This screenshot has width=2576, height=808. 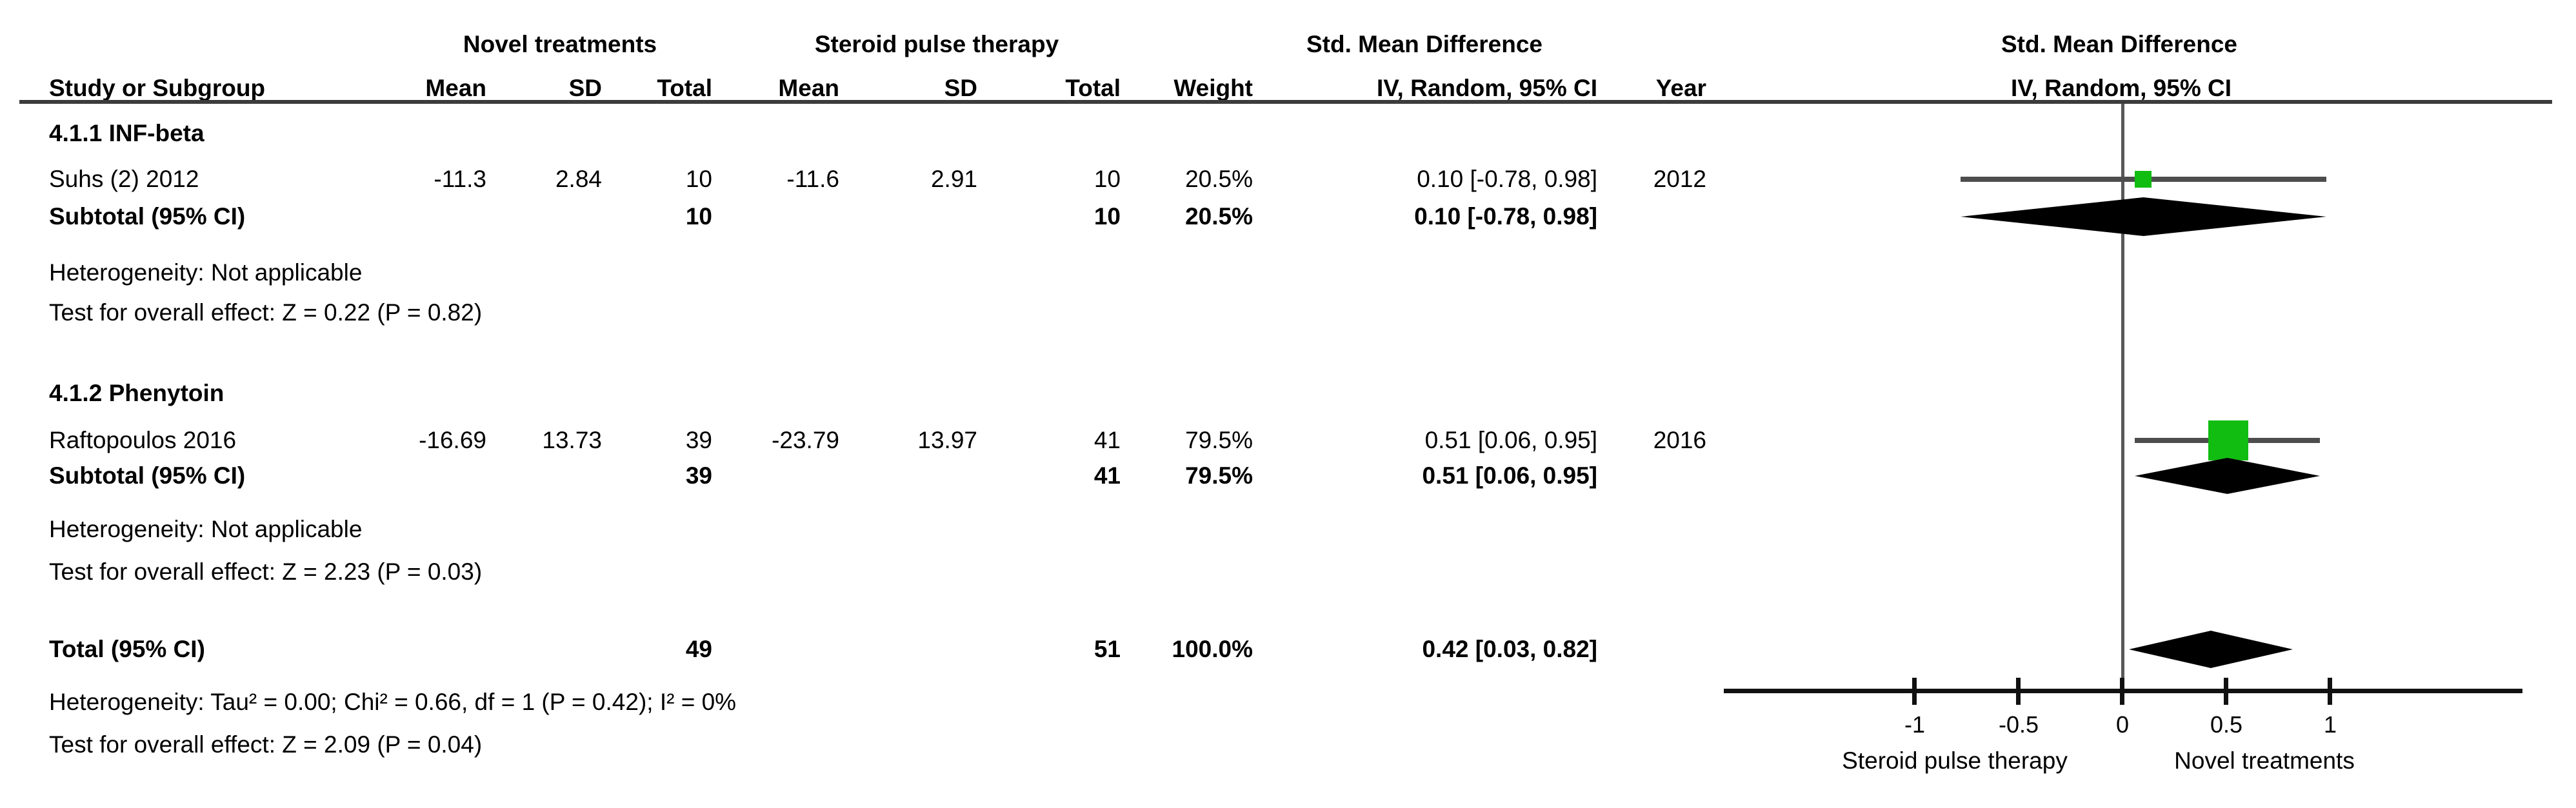 I want to click on subgroup-label: 4.1.1 INF-beta, so click(x=127, y=133).